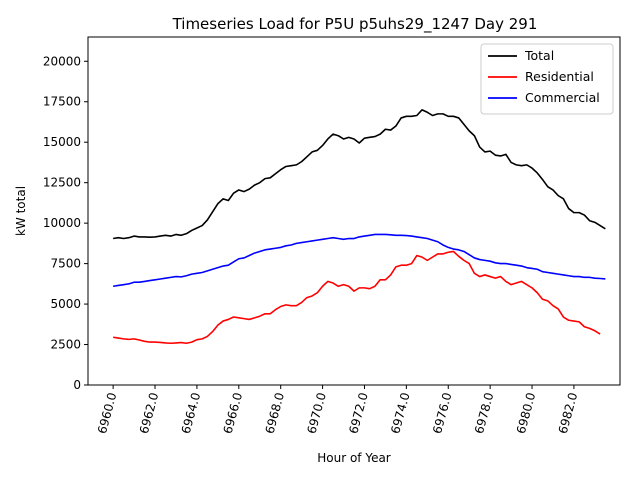 This screenshot has height=480, width=640. I want to click on legend-box, so click(547, 79).